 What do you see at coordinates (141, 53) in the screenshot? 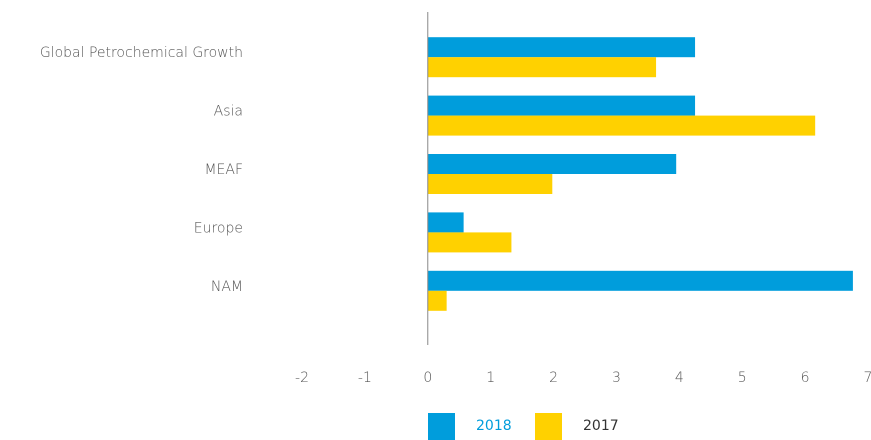
I see `y-tick-label: Global Petrochemical Growth` at bounding box center [141, 53].